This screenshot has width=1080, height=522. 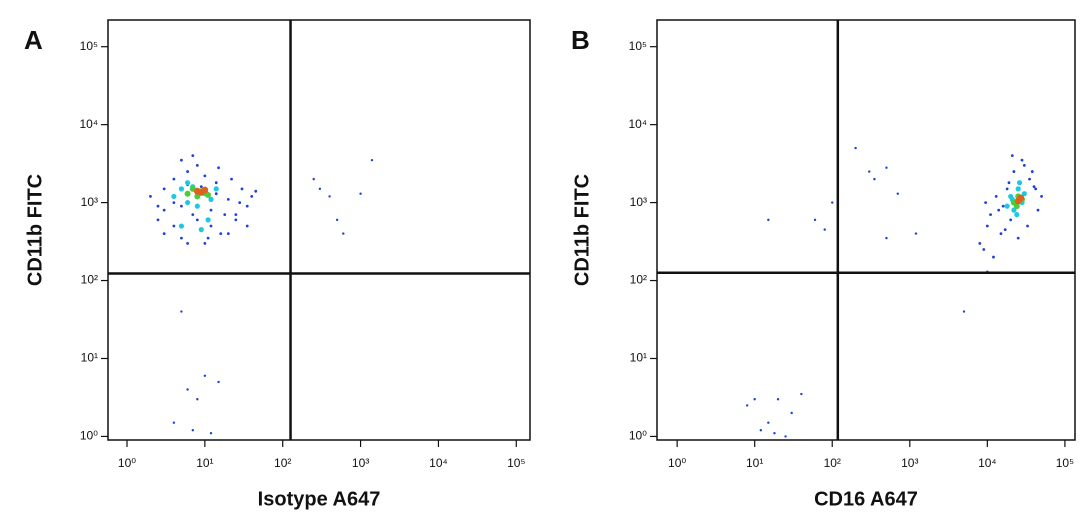 What do you see at coordinates (33, 40) in the screenshot?
I see `panel-label: A` at bounding box center [33, 40].